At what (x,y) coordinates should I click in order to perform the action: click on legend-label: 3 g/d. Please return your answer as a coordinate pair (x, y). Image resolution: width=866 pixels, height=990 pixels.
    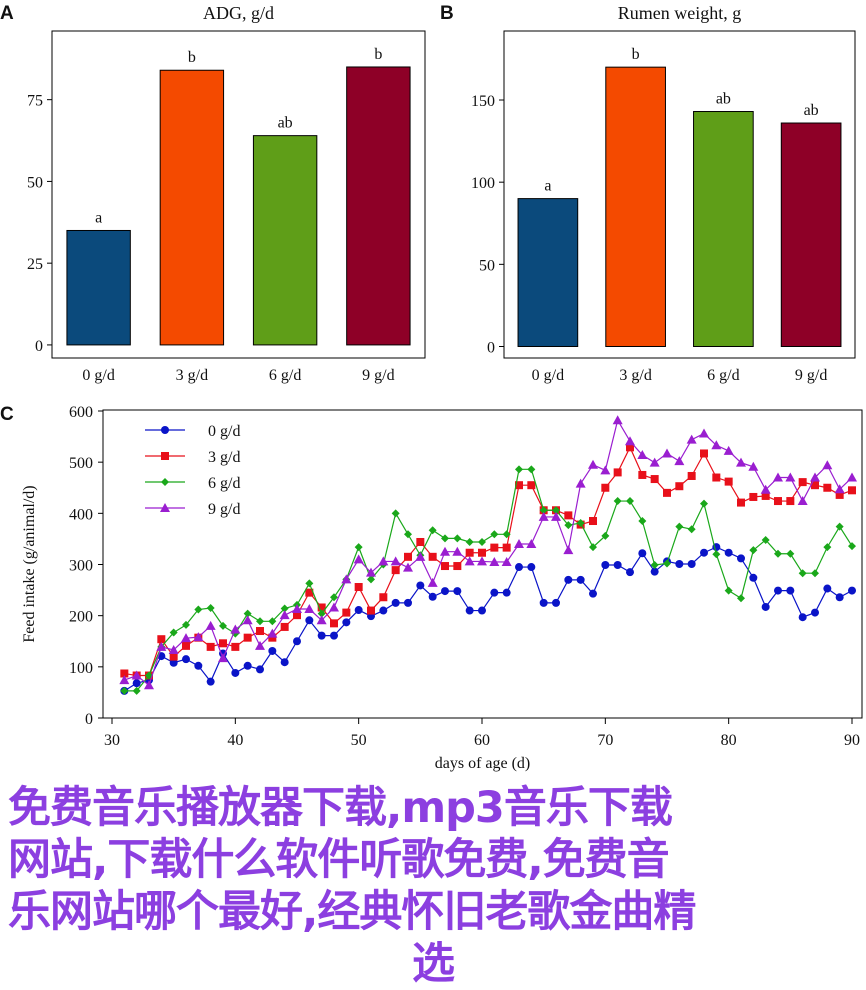
    Looking at the image, I should click on (224, 457).